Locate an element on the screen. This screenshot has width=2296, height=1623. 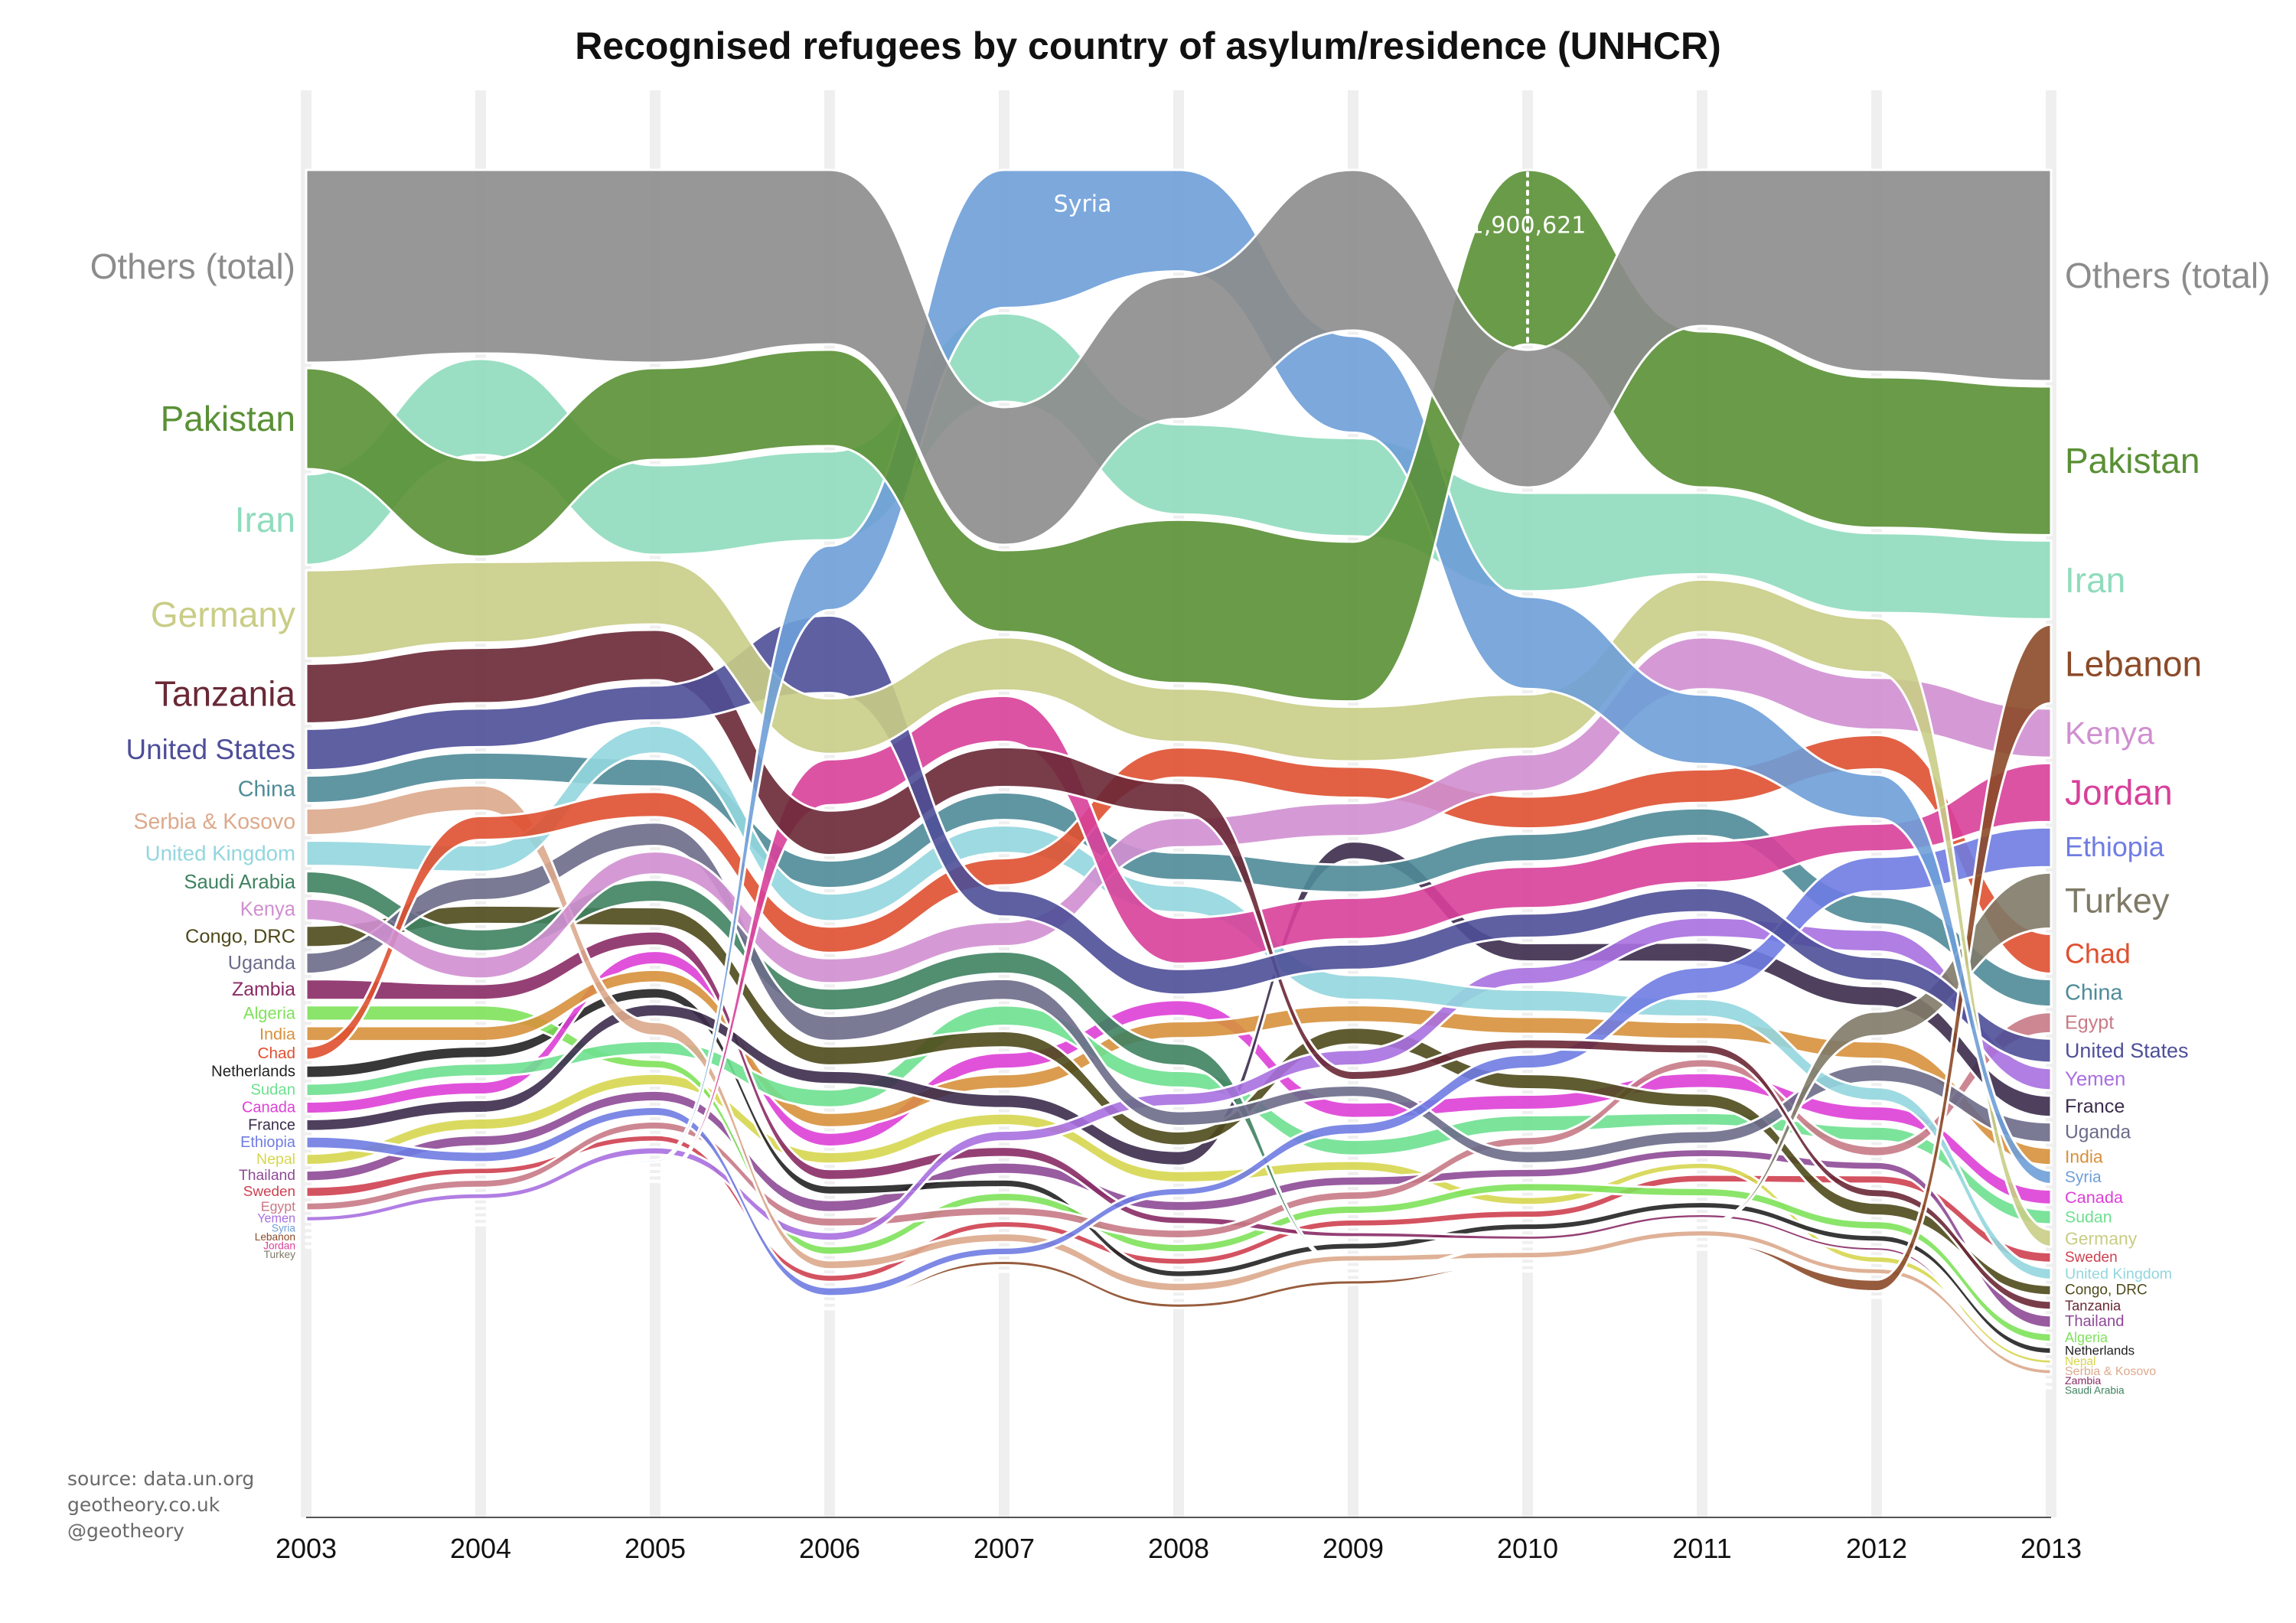
left-label-lebanon: Lebanon is located at coordinates (275, 1237).